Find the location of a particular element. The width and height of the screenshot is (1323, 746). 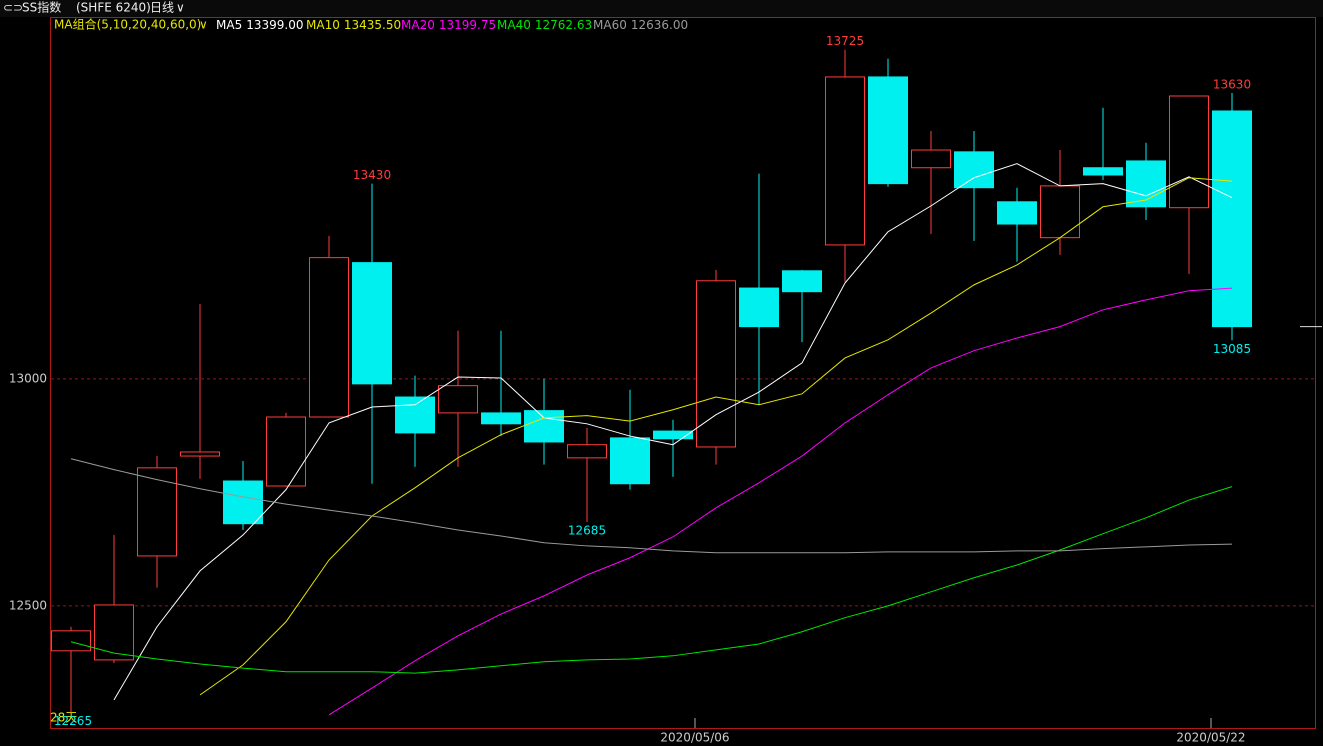

period-selector: 日线 is located at coordinates (162, 8).